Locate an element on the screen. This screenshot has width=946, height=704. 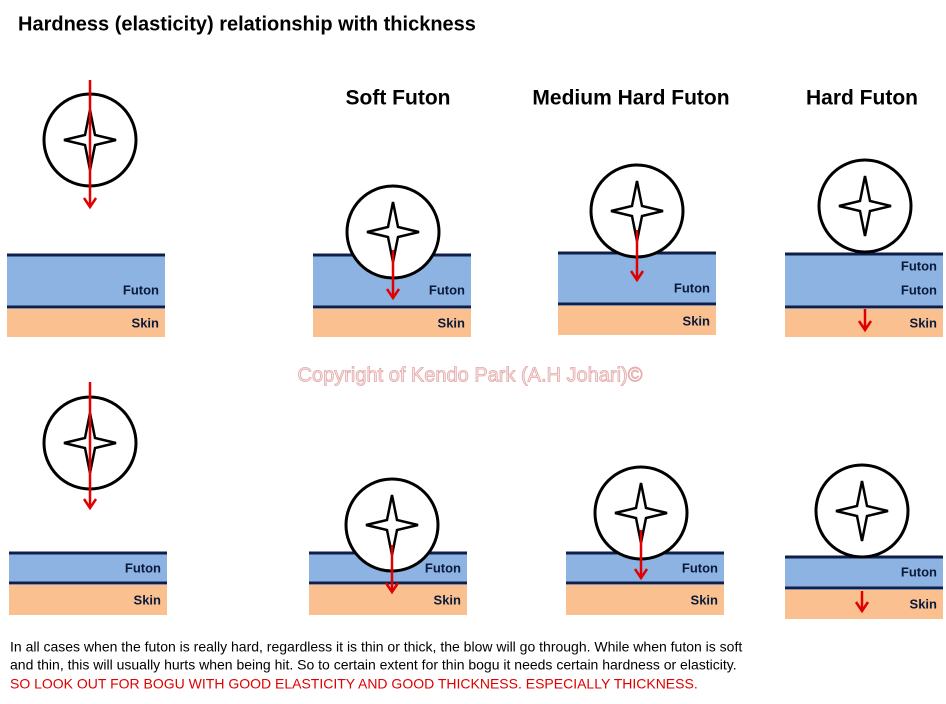
watermark: Copyright of Kendo Park (A.H Johari)© is located at coordinates (470, 375).